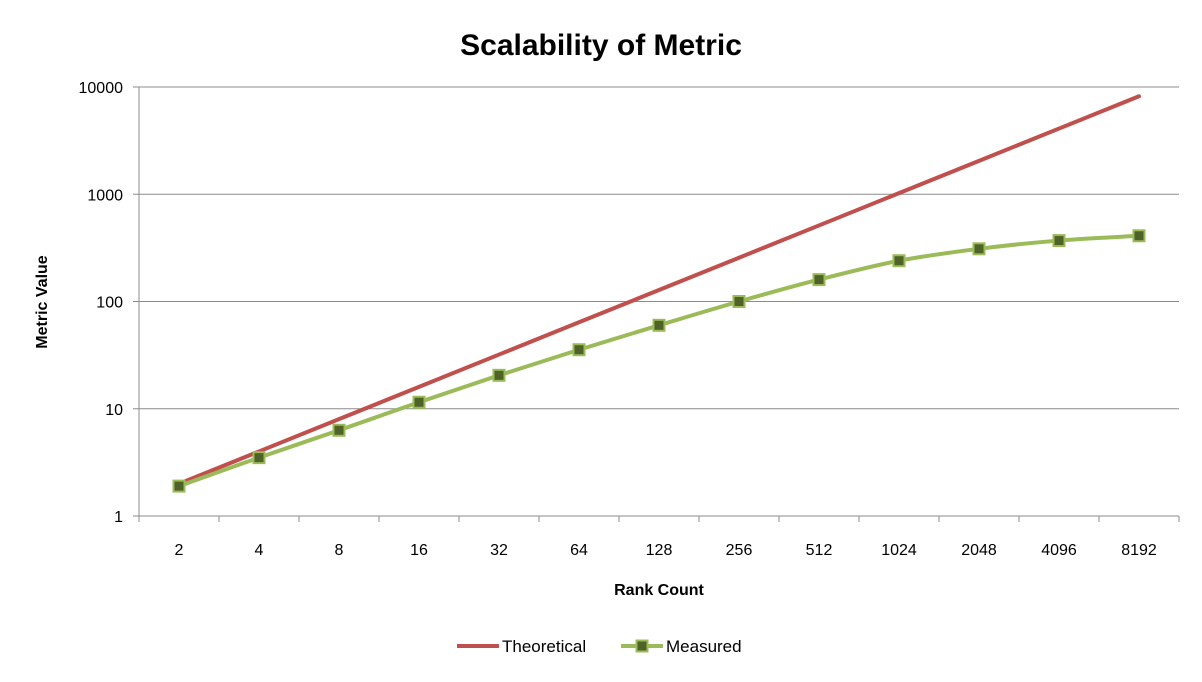 The width and height of the screenshot is (1202, 682). What do you see at coordinates (979, 550) in the screenshot?
I see `x-tick-label: 2048` at bounding box center [979, 550].